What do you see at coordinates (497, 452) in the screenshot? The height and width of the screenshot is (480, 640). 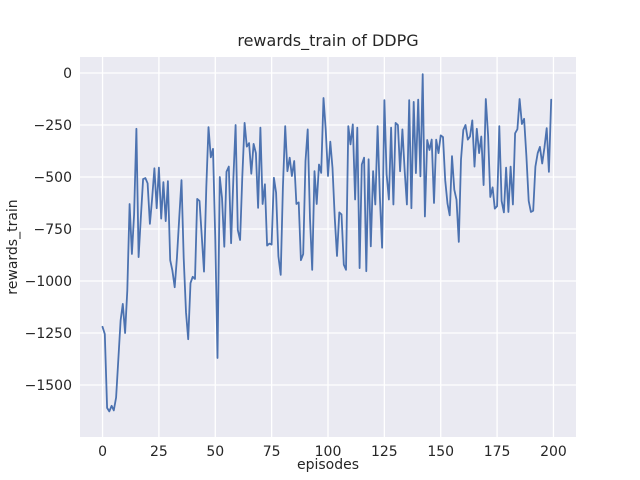 I see `x-tick-label: 175` at bounding box center [497, 452].